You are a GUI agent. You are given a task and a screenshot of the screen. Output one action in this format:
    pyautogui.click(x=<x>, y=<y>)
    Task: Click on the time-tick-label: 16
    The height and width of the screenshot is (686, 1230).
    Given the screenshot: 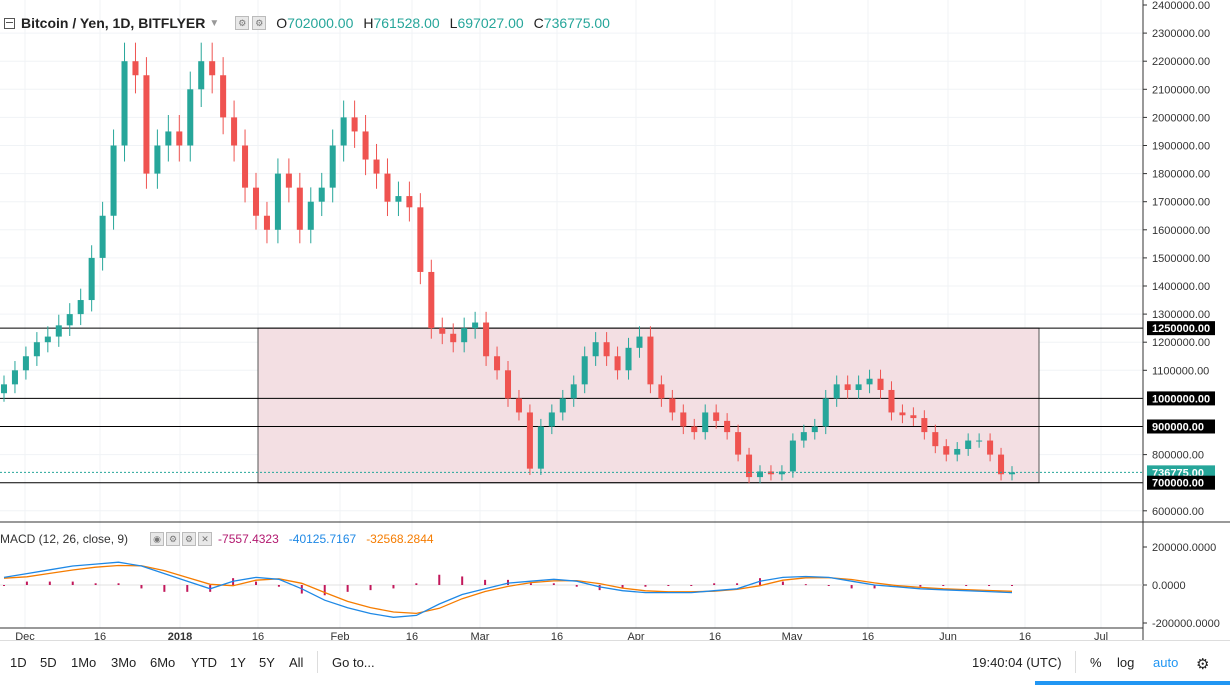 What is the action you would take?
    pyautogui.click(x=100, y=635)
    